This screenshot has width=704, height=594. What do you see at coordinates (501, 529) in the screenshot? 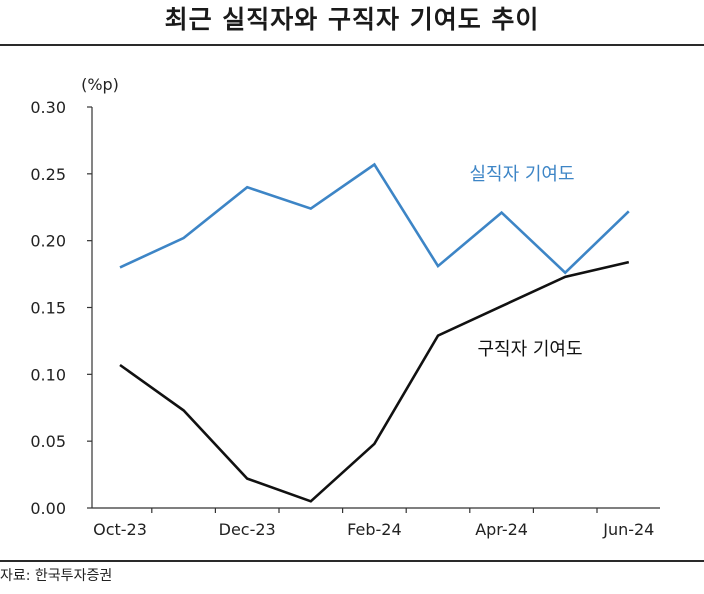
I see `x-tick-label: Apr-24` at bounding box center [501, 529].